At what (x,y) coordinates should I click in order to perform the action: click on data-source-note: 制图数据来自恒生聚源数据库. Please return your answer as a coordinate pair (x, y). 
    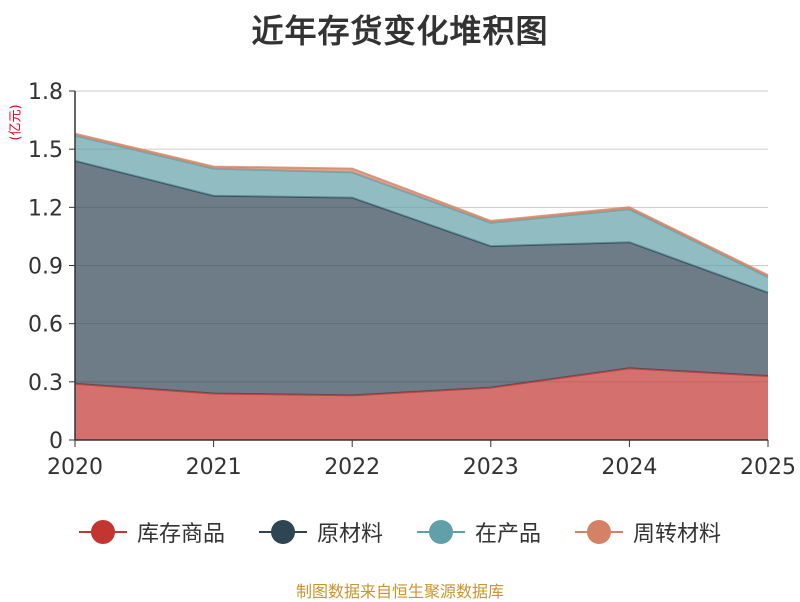
    Looking at the image, I should click on (399, 591).